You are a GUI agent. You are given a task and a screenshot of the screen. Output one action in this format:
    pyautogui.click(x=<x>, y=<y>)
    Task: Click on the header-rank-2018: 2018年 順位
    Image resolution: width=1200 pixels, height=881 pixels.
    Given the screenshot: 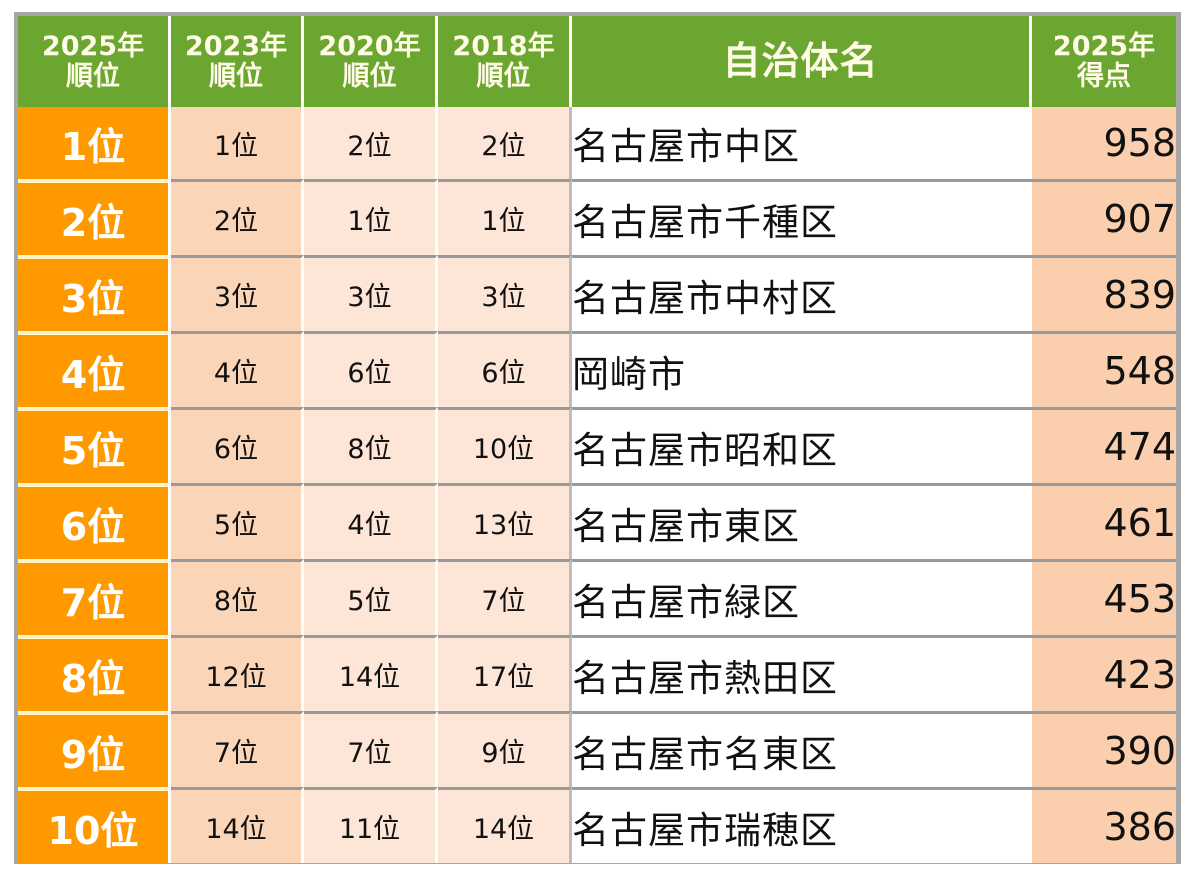 What is the action you would take?
    pyautogui.click(x=505, y=61)
    